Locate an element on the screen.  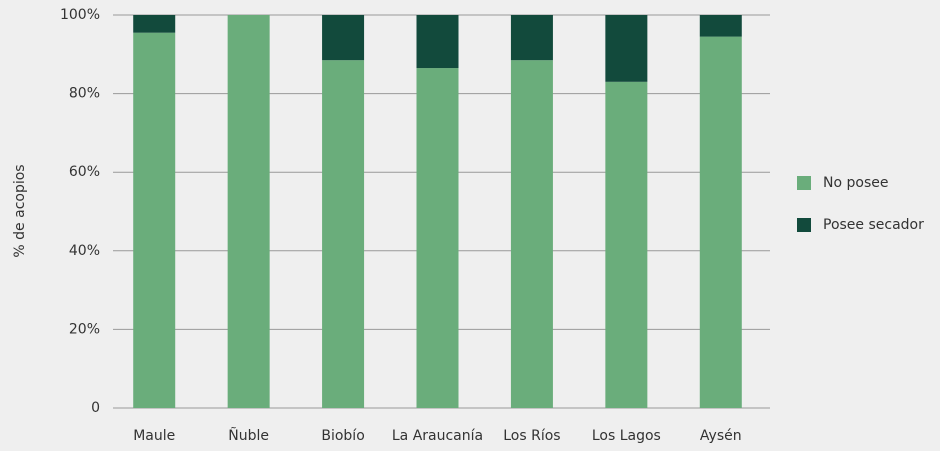
x-tick-label: Aysén is located at coordinates (721, 436).